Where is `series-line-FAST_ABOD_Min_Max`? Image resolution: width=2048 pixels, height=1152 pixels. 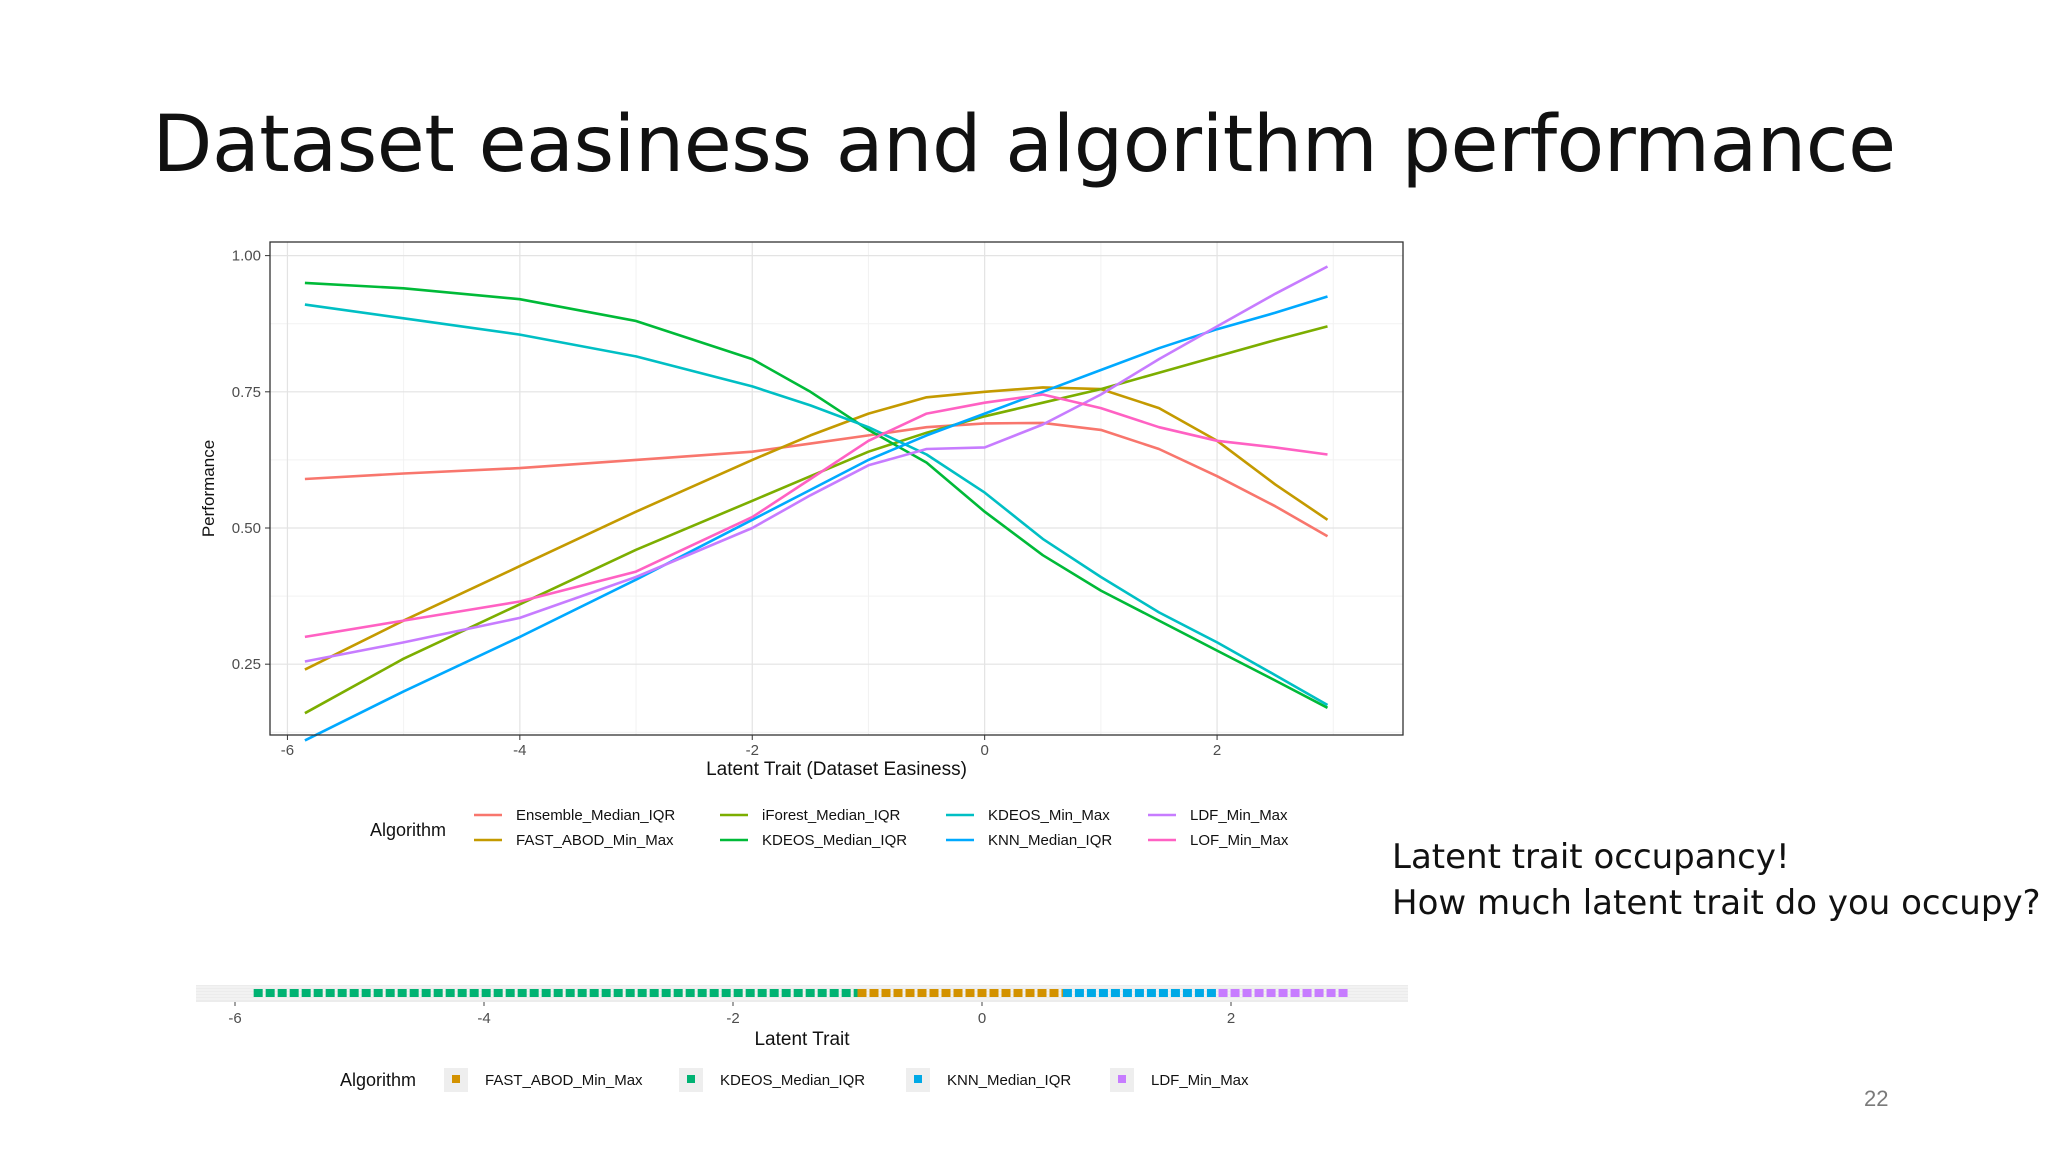
series-line-FAST_ABOD_Min_Max is located at coordinates (816, 528).